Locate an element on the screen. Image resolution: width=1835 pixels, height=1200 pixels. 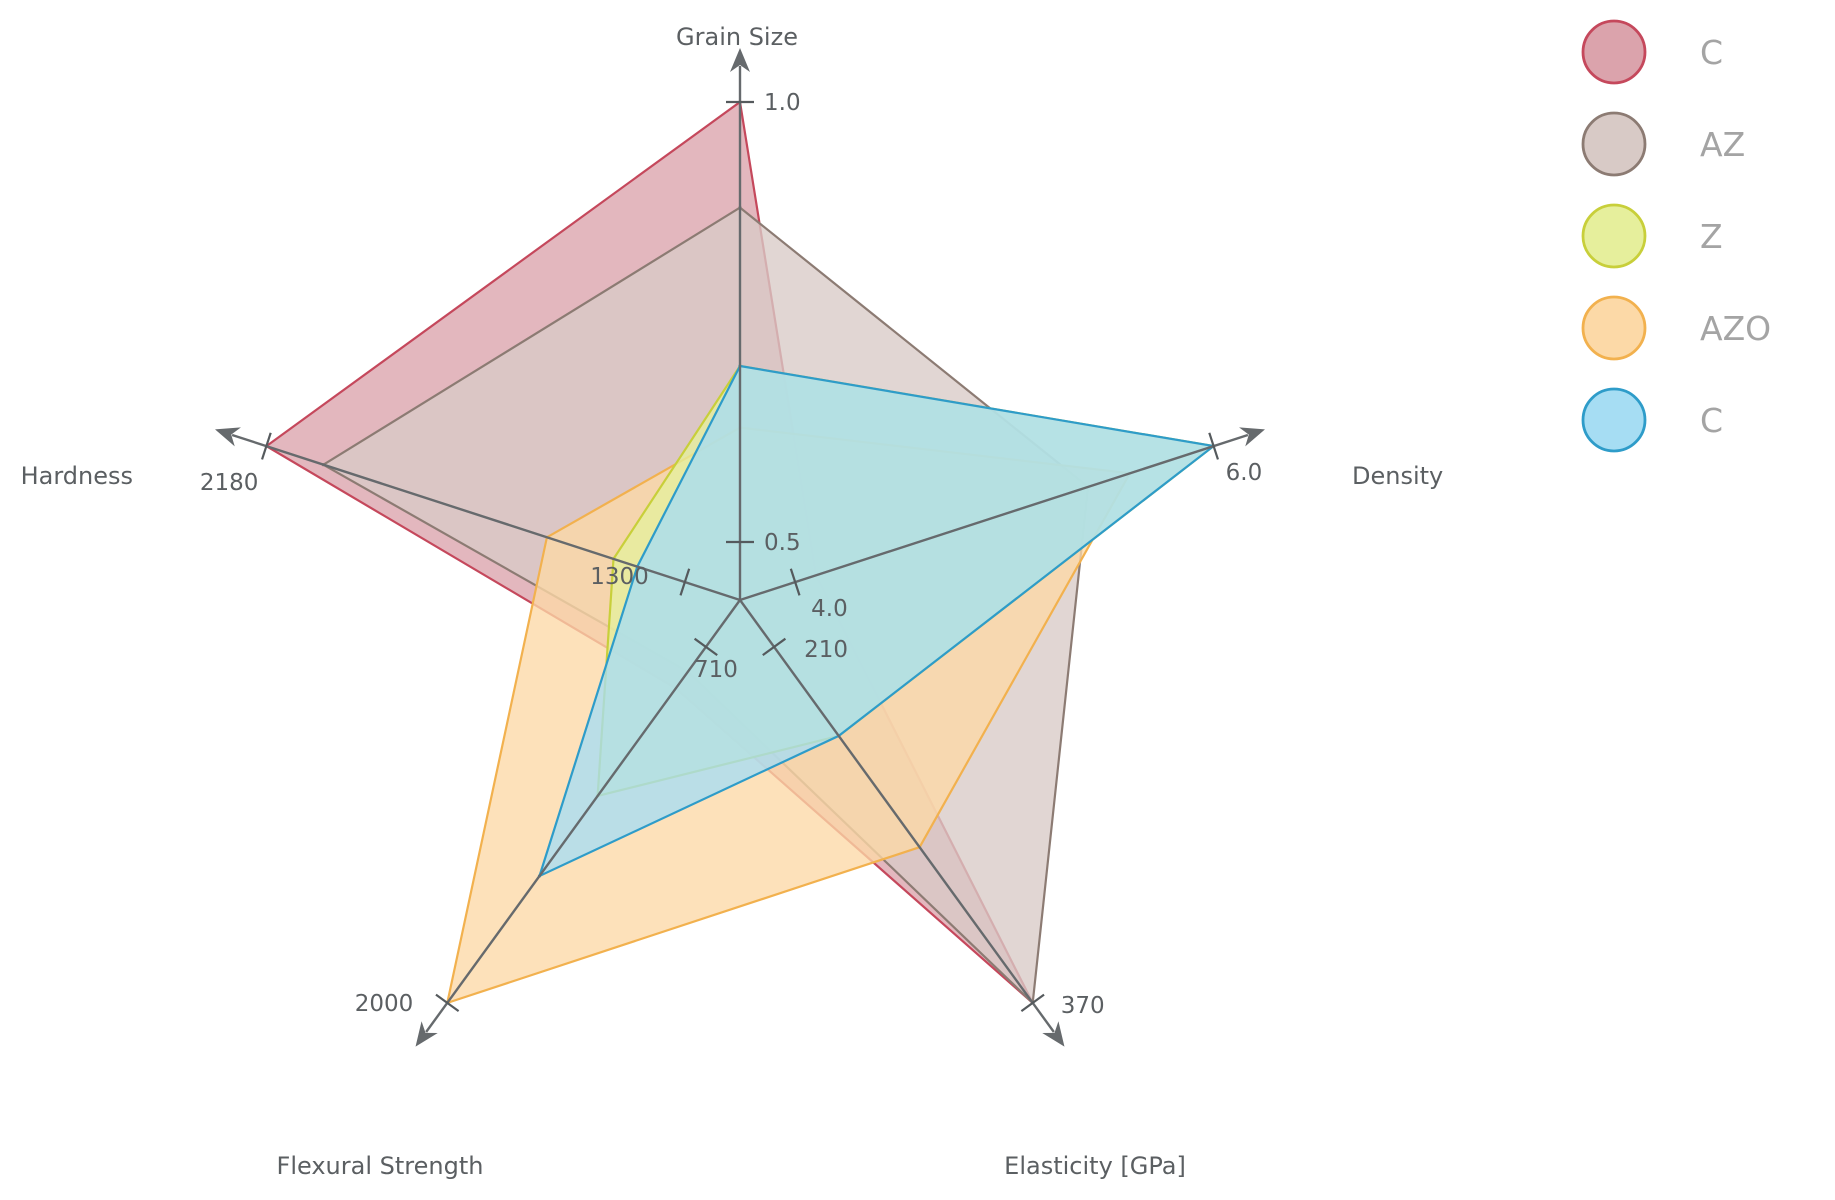
tick-label-elasticity-gpa-min: 210 is located at coordinates (826, 650).